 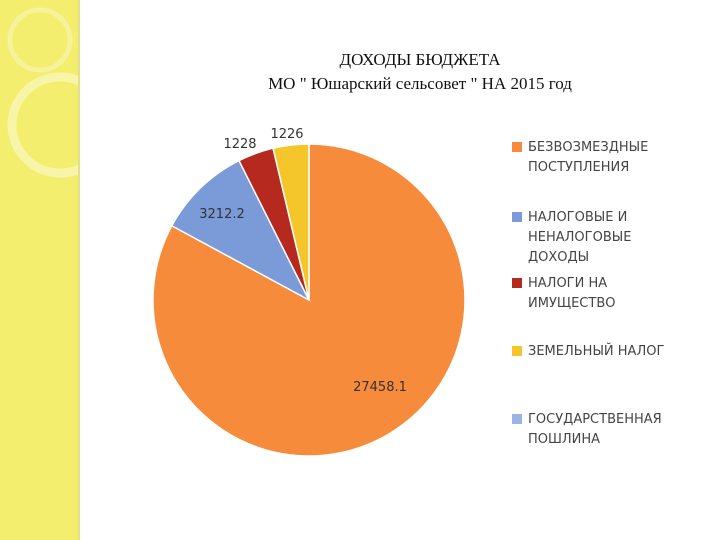 I want to click on sidebar-divider, so click(x=79, y=270).